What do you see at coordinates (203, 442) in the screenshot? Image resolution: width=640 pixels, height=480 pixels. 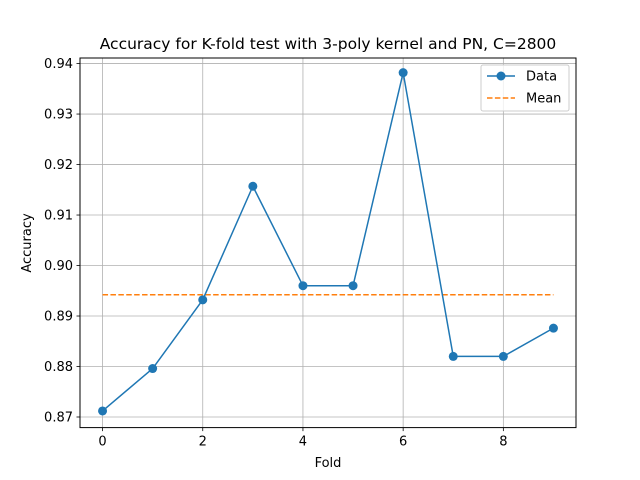 I see `x-tick-label: 2` at bounding box center [203, 442].